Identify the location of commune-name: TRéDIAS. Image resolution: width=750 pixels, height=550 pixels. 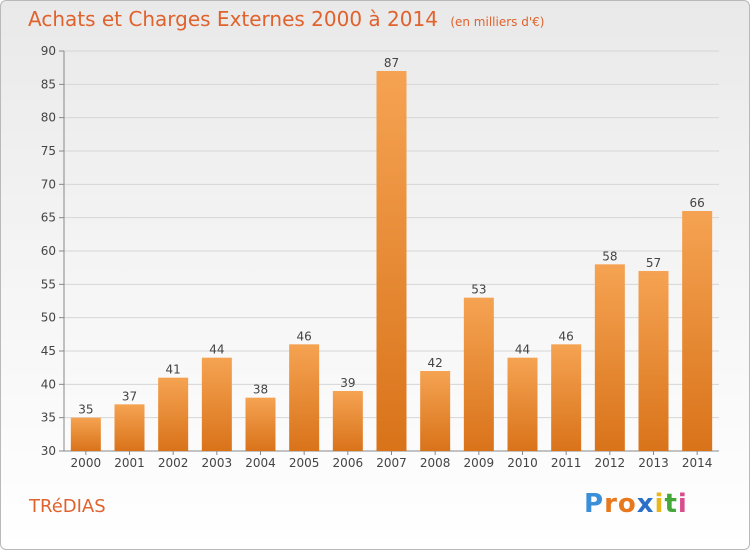
(67, 506).